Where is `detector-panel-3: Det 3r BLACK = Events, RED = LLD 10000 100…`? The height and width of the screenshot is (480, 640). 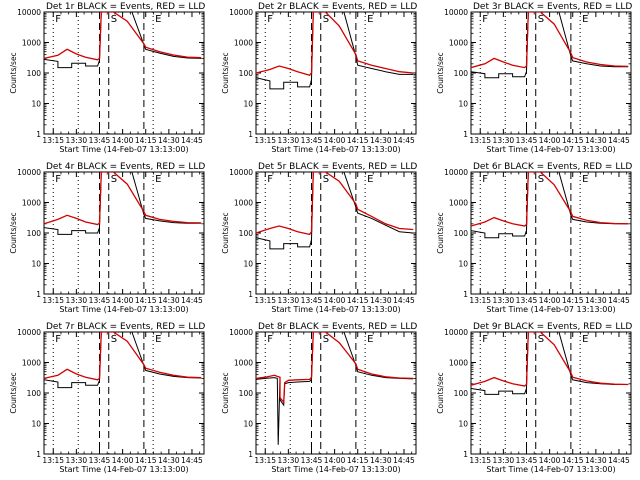
detector-panel-3: Det 3r BLACK = Events, RED = LLD 10000 100… is located at coordinates (534, 78).